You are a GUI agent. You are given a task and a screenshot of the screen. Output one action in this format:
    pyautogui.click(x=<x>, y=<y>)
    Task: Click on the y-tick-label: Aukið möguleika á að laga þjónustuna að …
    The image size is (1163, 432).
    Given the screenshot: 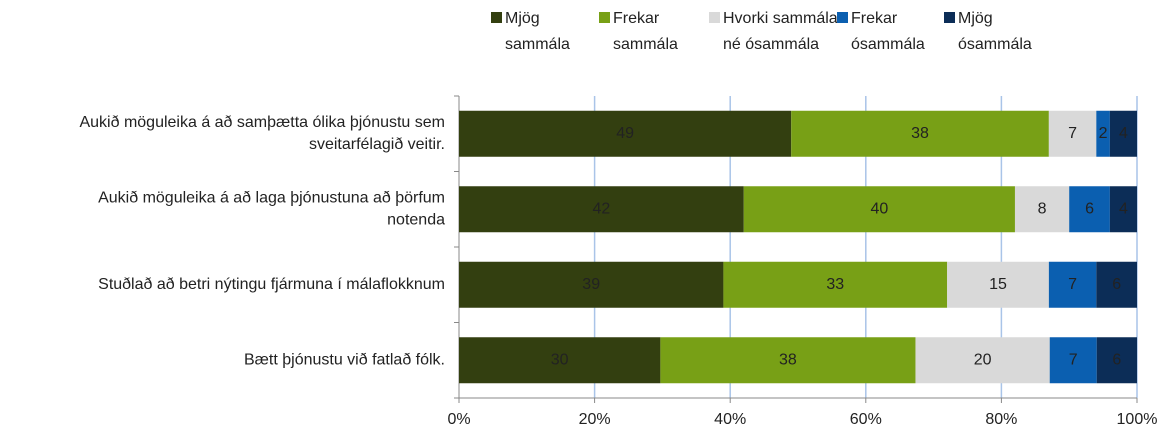 What is the action you would take?
    pyautogui.click(x=271, y=208)
    